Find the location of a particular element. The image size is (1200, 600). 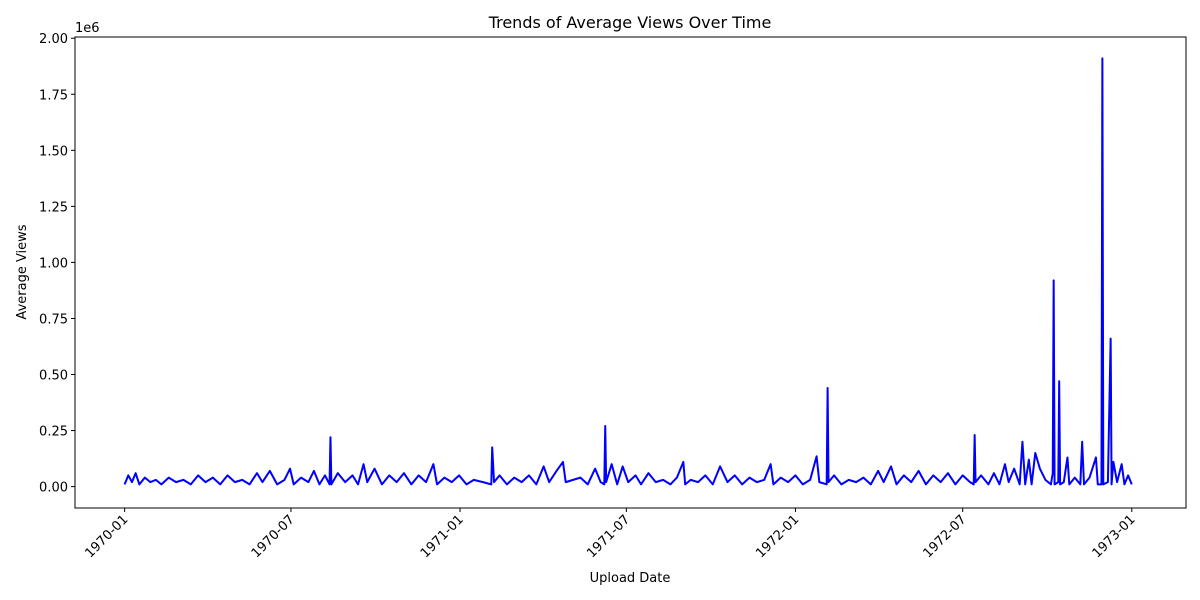

y-offset-label: 1e6 is located at coordinates (87, 28).